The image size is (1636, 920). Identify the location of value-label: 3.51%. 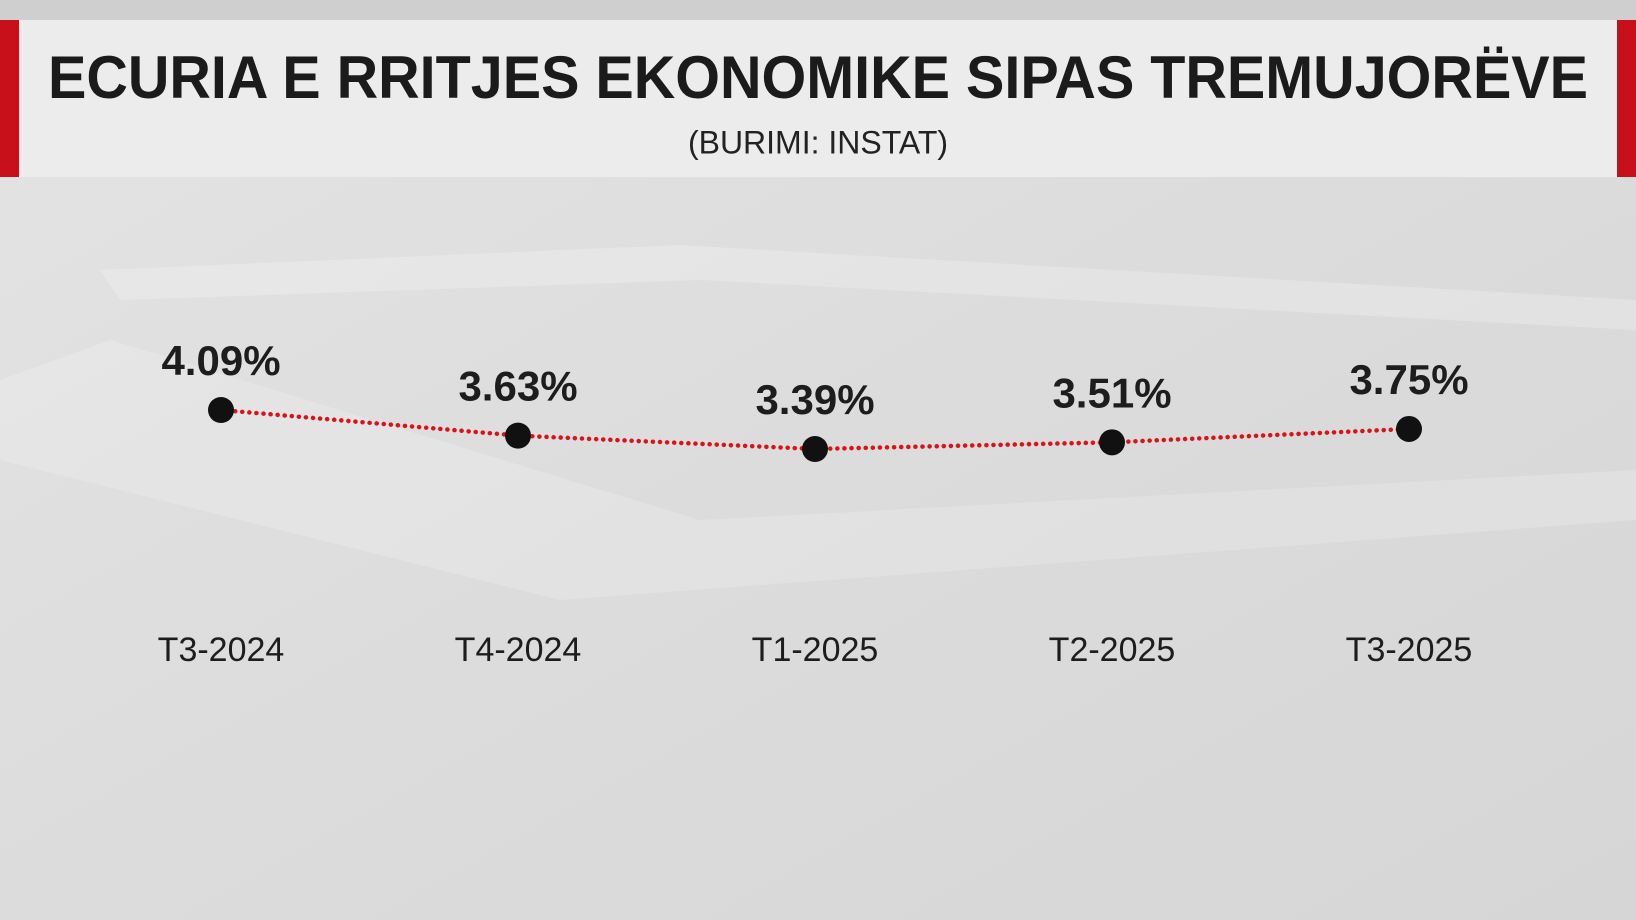
(1111, 392).